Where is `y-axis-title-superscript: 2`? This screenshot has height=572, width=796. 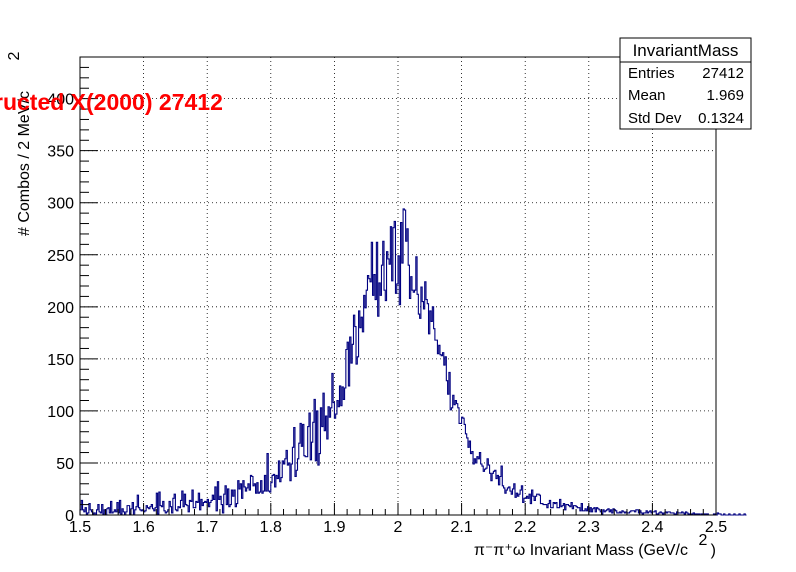
y-axis-title-superscript: 2 is located at coordinates (14, 55).